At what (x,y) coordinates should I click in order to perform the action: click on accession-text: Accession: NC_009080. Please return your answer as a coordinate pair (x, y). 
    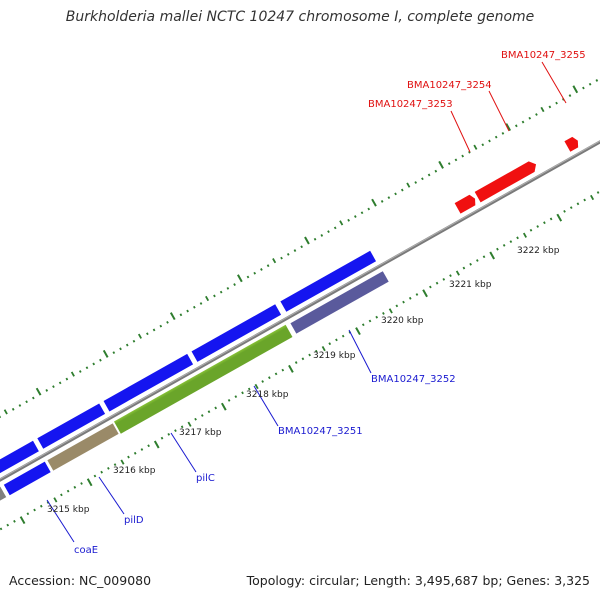
    Looking at the image, I should click on (80, 580).